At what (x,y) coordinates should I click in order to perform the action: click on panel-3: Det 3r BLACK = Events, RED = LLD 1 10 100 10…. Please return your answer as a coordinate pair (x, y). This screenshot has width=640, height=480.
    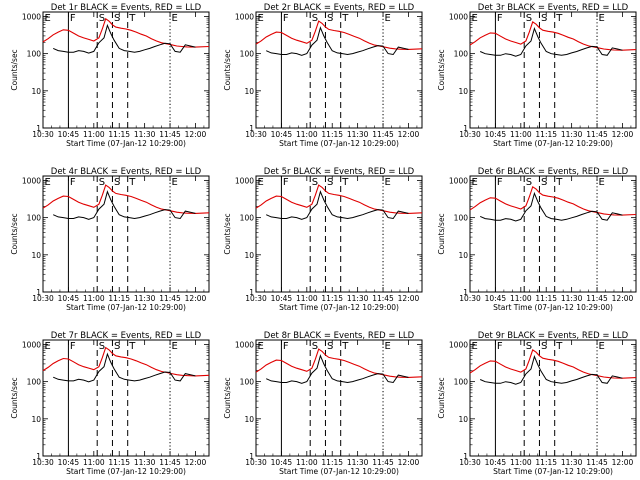
    Looking at the image, I should click on (537, 75).